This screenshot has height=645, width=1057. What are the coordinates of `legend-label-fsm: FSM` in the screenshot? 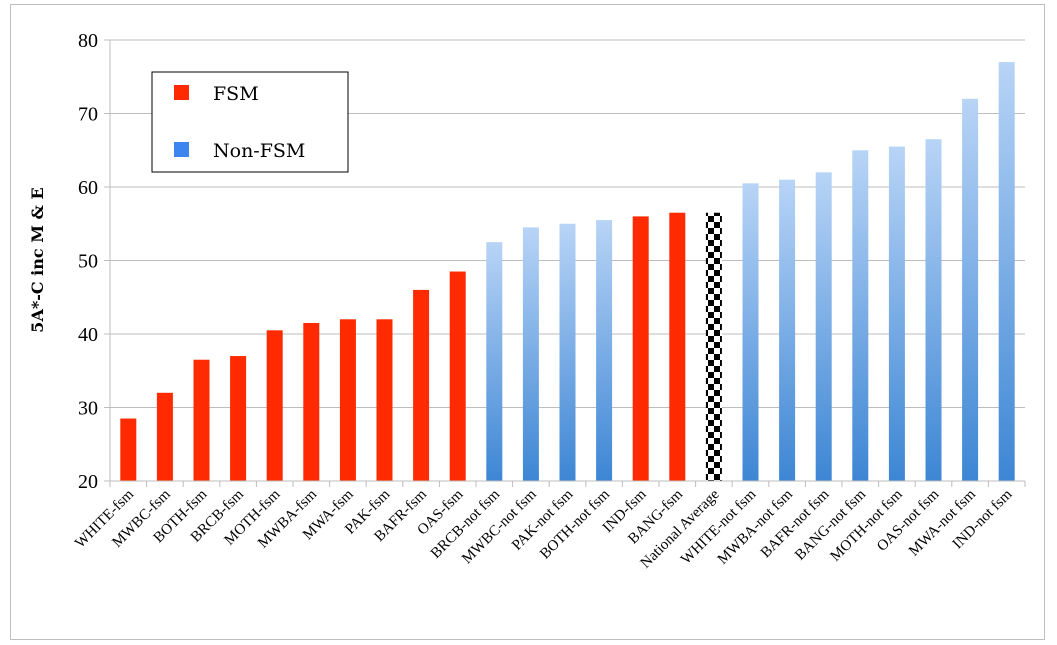 It's located at (236, 94).